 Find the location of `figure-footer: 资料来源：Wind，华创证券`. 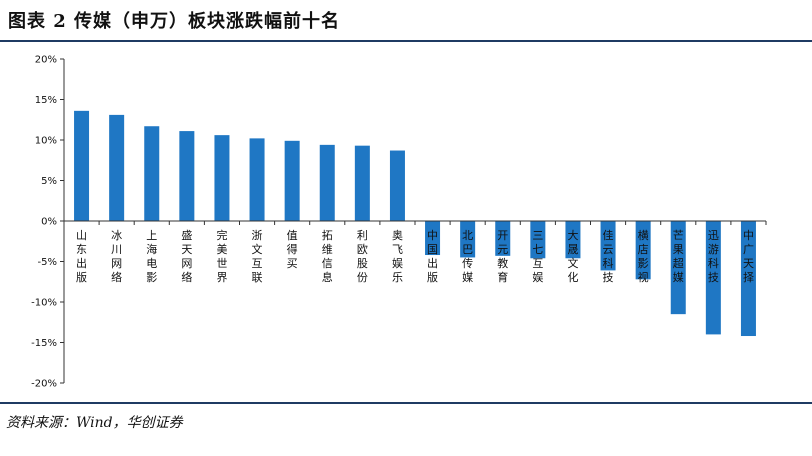

figure-footer: 资料来源：Wind，华创证券 is located at coordinates (406, 429).